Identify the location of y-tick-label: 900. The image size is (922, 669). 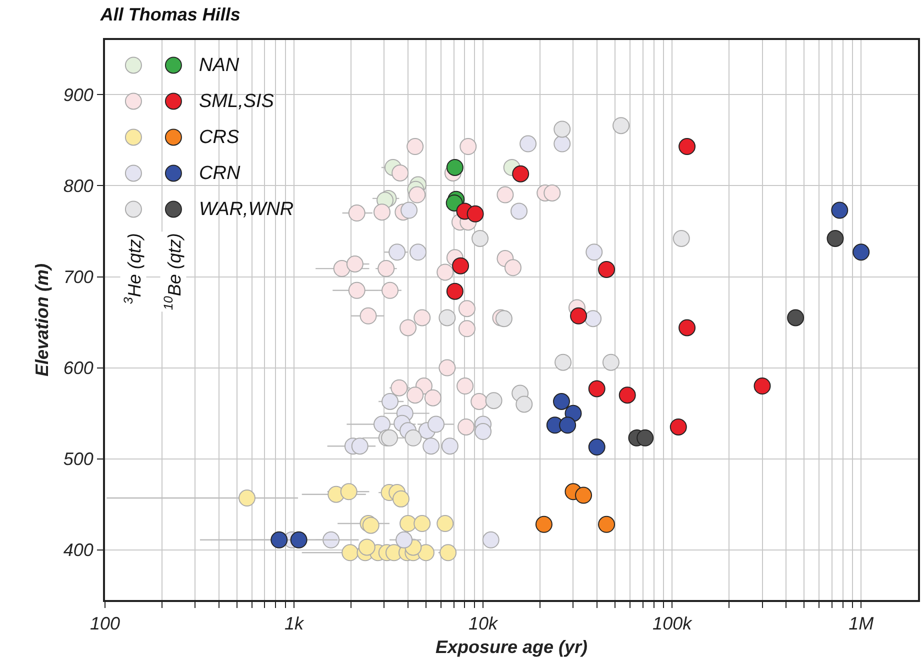
(78, 94).